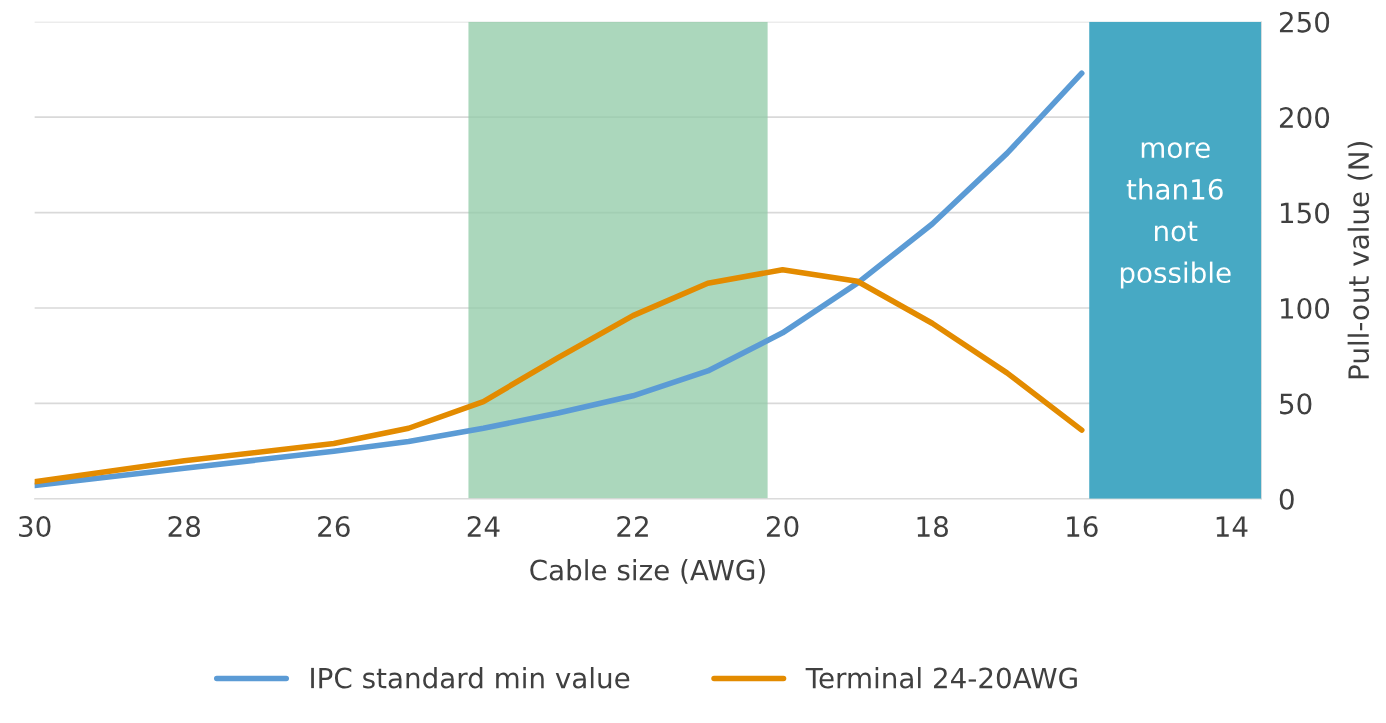  What do you see at coordinates (782, 527) in the screenshot?
I see `x-tick-label: 20` at bounding box center [782, 527].